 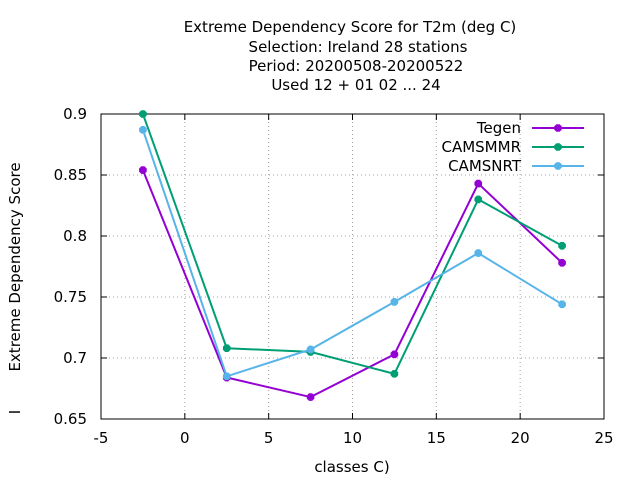 I want to click on x-tick-label: 0, so click(x=185, y=438).